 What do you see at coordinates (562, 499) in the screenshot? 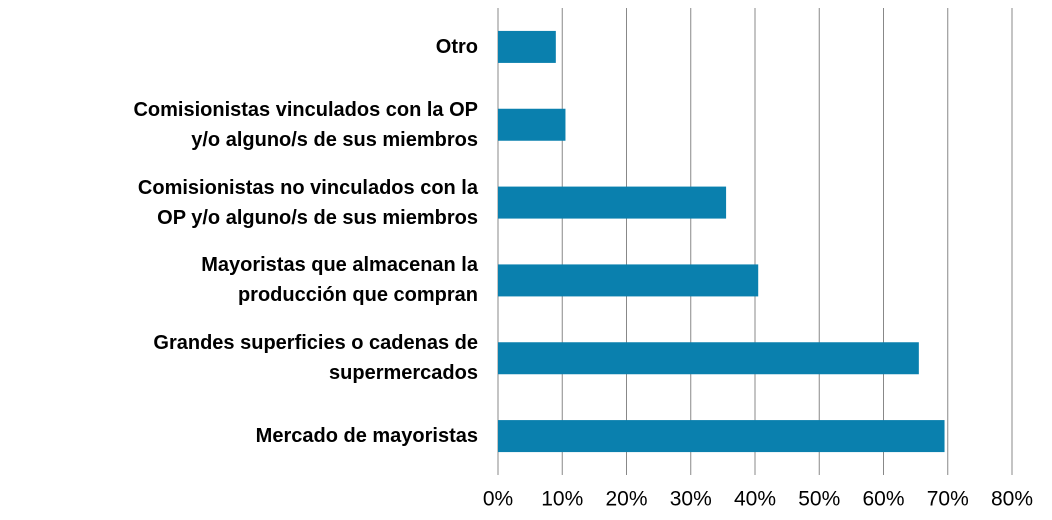
I see `x-tick-label: 10%` at bounding box center [562, 499].